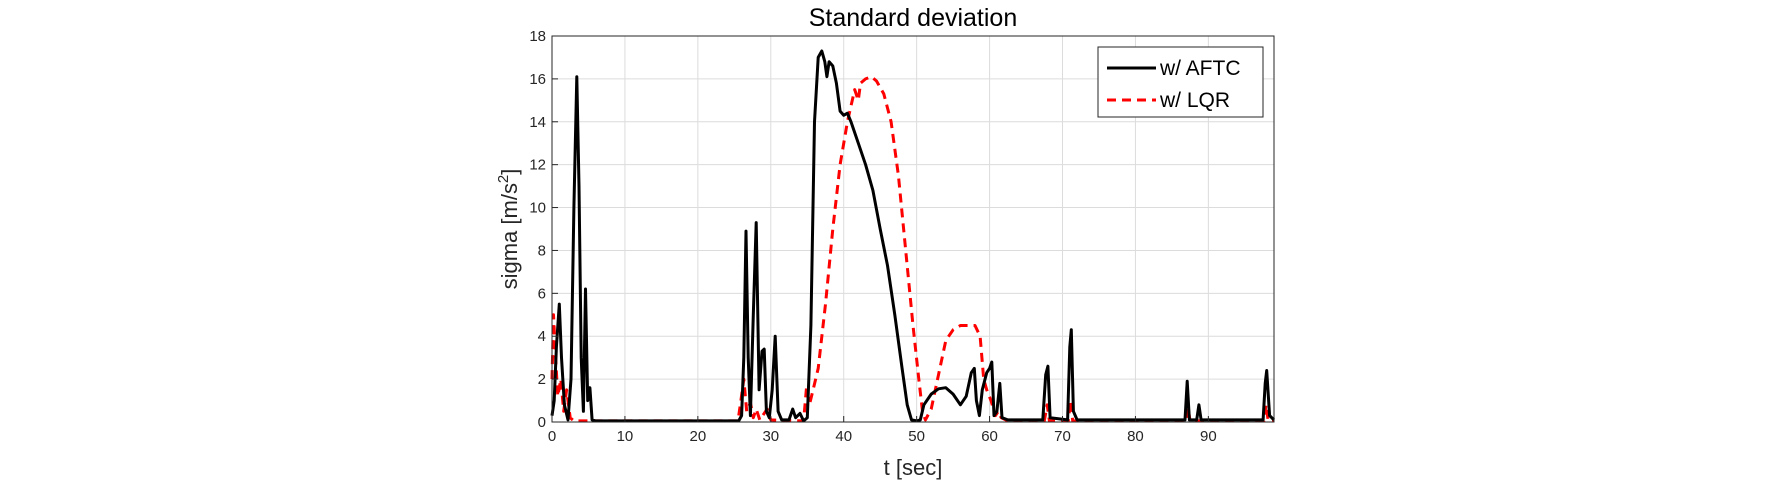 The width and height of the screenshot is (1772, 483). Describe the element at coordinates (537, 36) in the screenshot. I see `y-tick-label: 18` at that location.